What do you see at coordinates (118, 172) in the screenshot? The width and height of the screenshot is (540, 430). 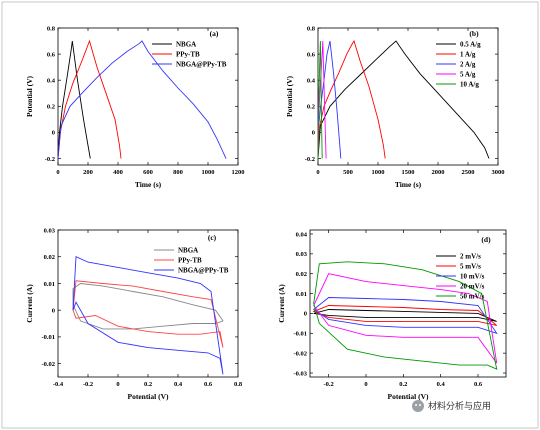 I see `x-tick-label: 400` at bounding box center [118, 172].